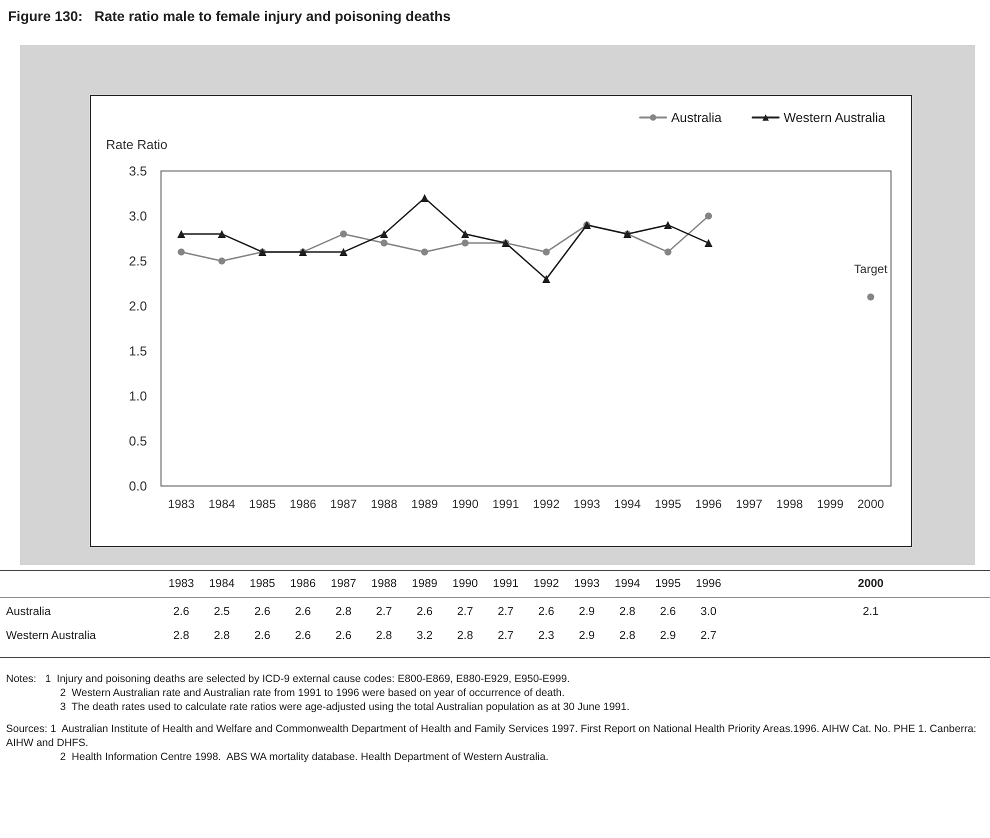  Describe the element at coordinates (137, 396) in the screenshot. I see `y-tick-label: 1.0` at that location.